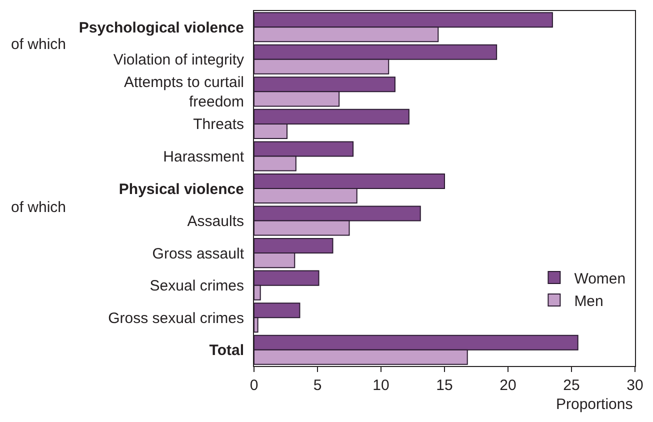 Image resolution: width=653 pixels, height=422 pixels. What do you see at coordinates (254, 385) in the screenshot?
I see `x-tick-label: 0` at bounding box center [254, 385].